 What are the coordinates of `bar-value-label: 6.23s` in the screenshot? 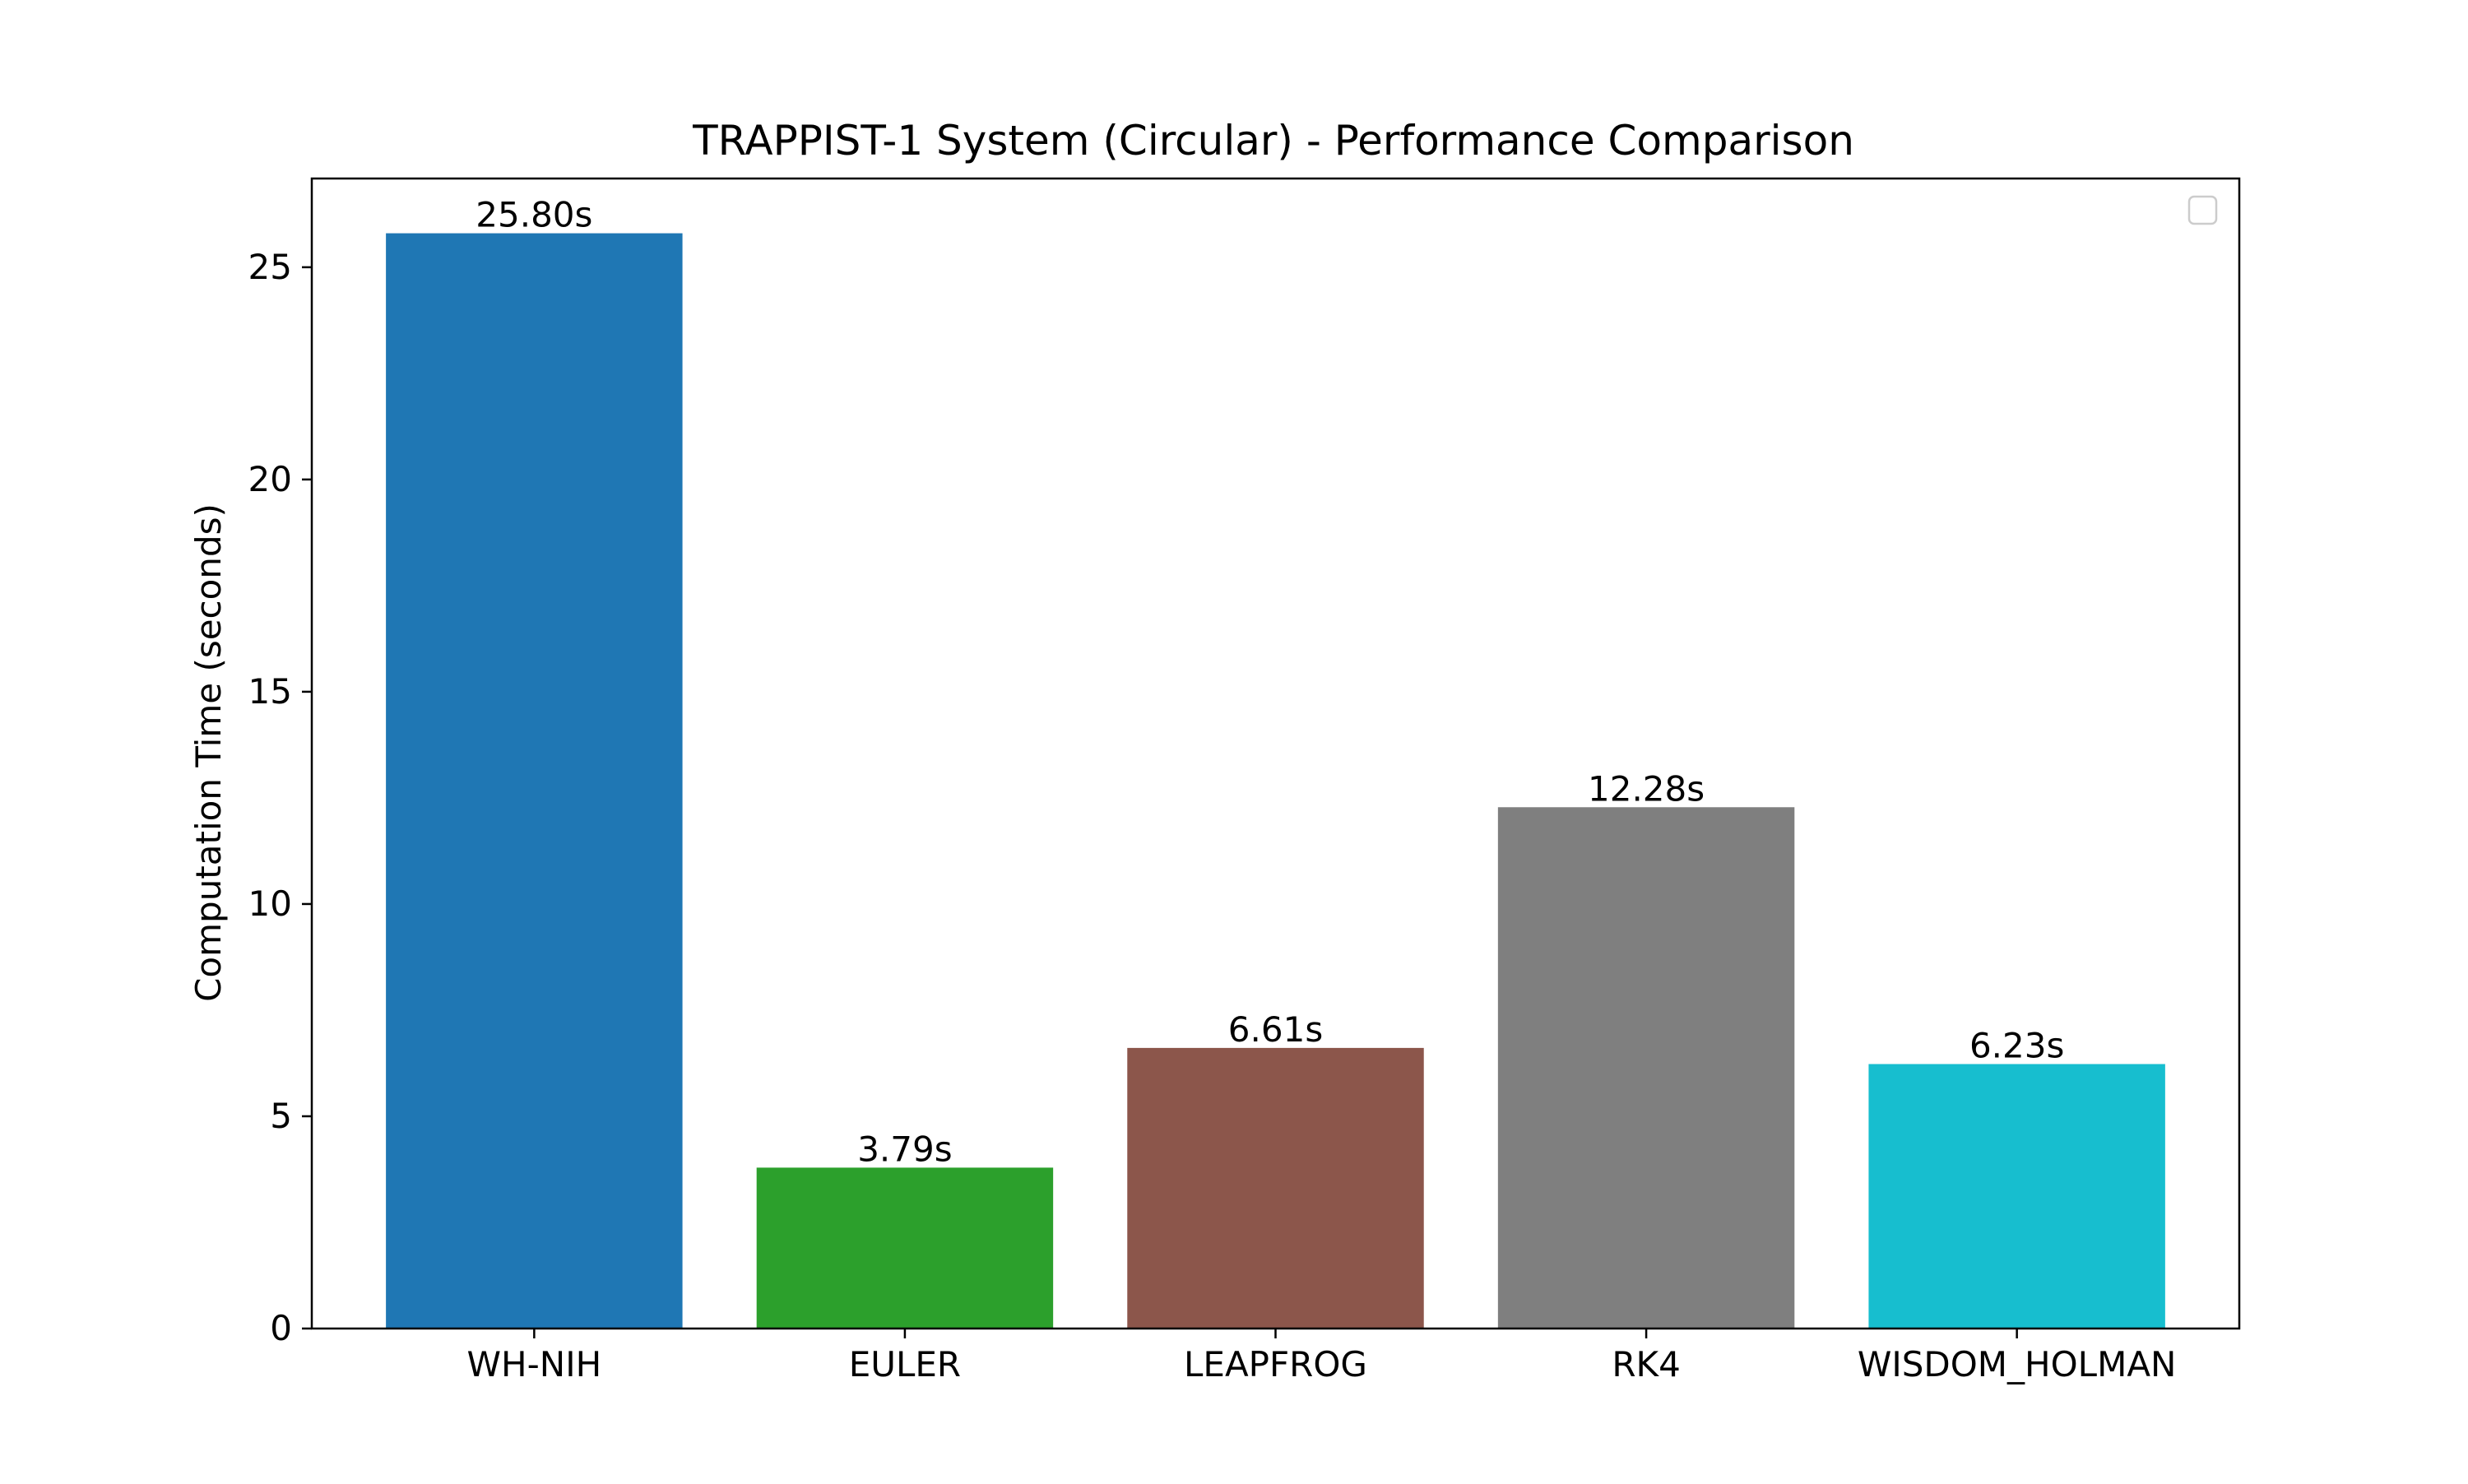 It's located at (2016, 1046).